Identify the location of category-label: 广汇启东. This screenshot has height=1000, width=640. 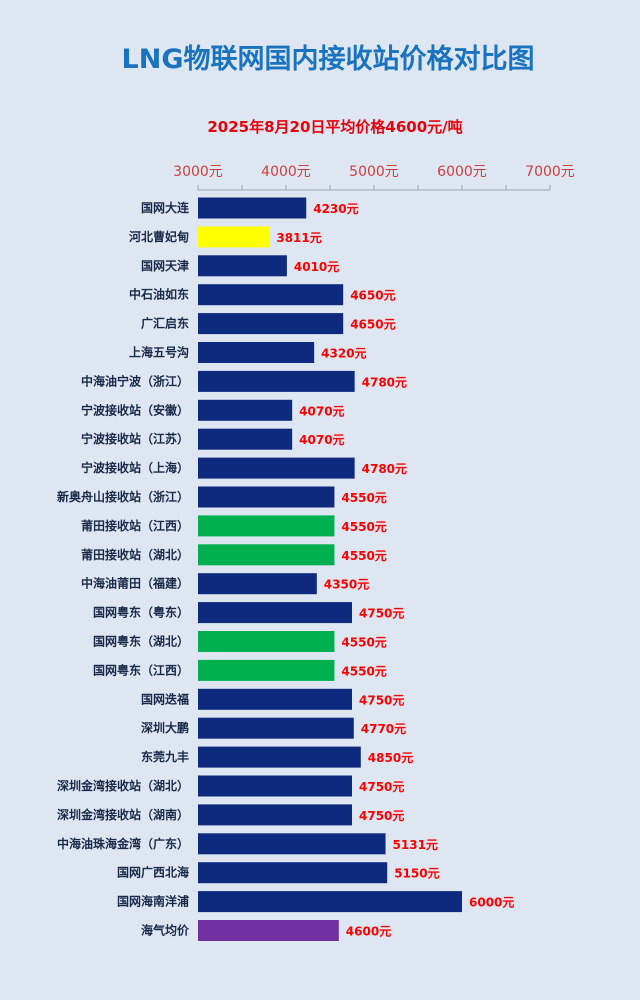
(165, 323).